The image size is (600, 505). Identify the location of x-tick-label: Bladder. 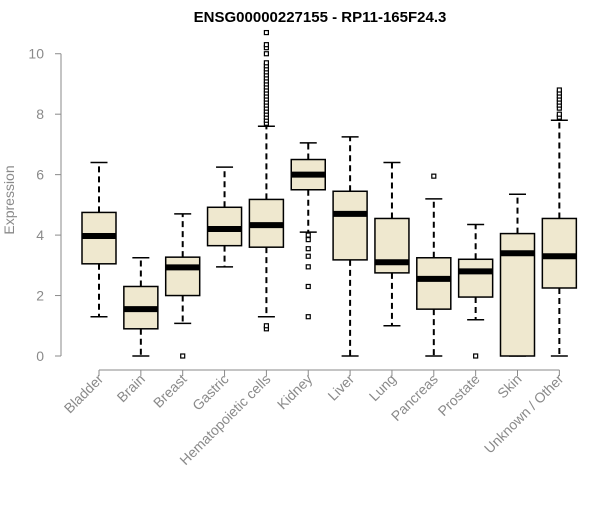
(84, 394).